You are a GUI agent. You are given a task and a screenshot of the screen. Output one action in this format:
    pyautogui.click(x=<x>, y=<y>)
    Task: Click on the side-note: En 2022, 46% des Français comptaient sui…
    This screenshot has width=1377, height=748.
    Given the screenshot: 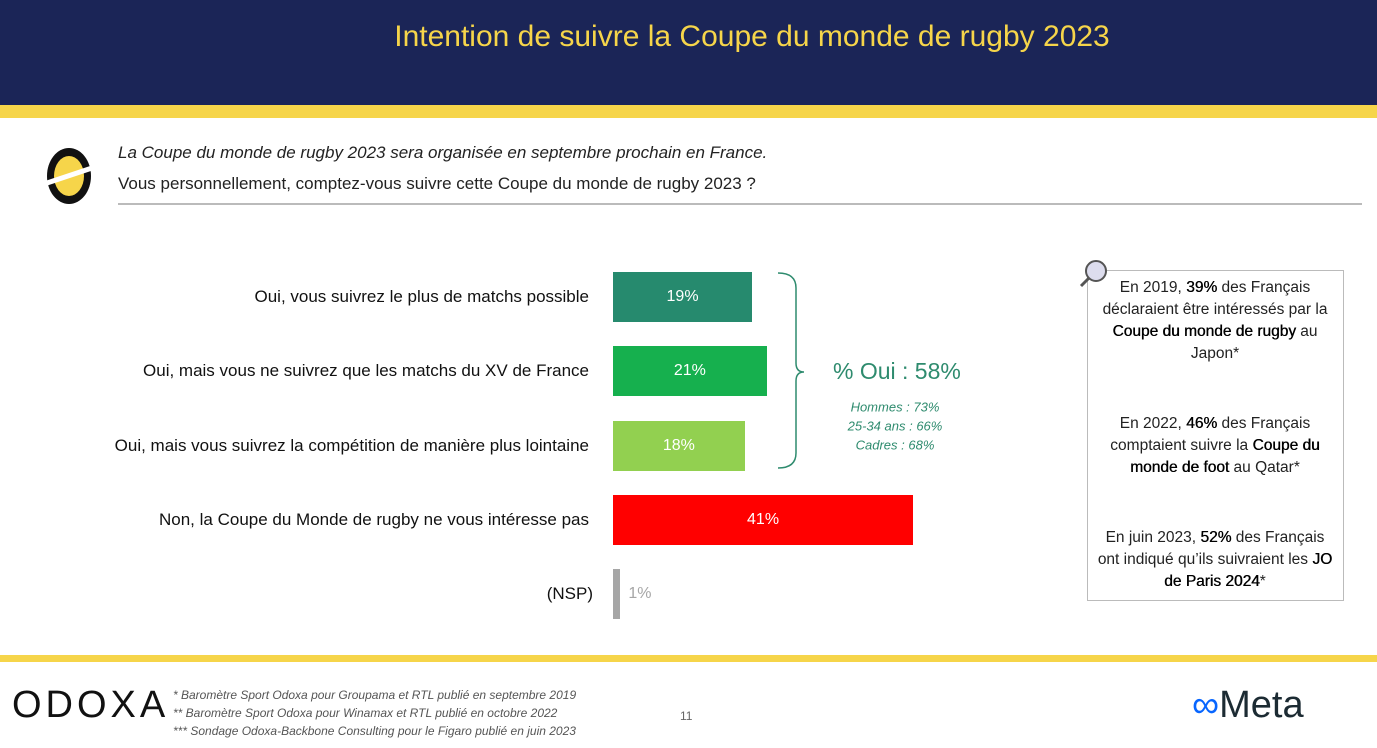 What is the action you would take?
    pyautogui.click(x=1215, y=446)
    